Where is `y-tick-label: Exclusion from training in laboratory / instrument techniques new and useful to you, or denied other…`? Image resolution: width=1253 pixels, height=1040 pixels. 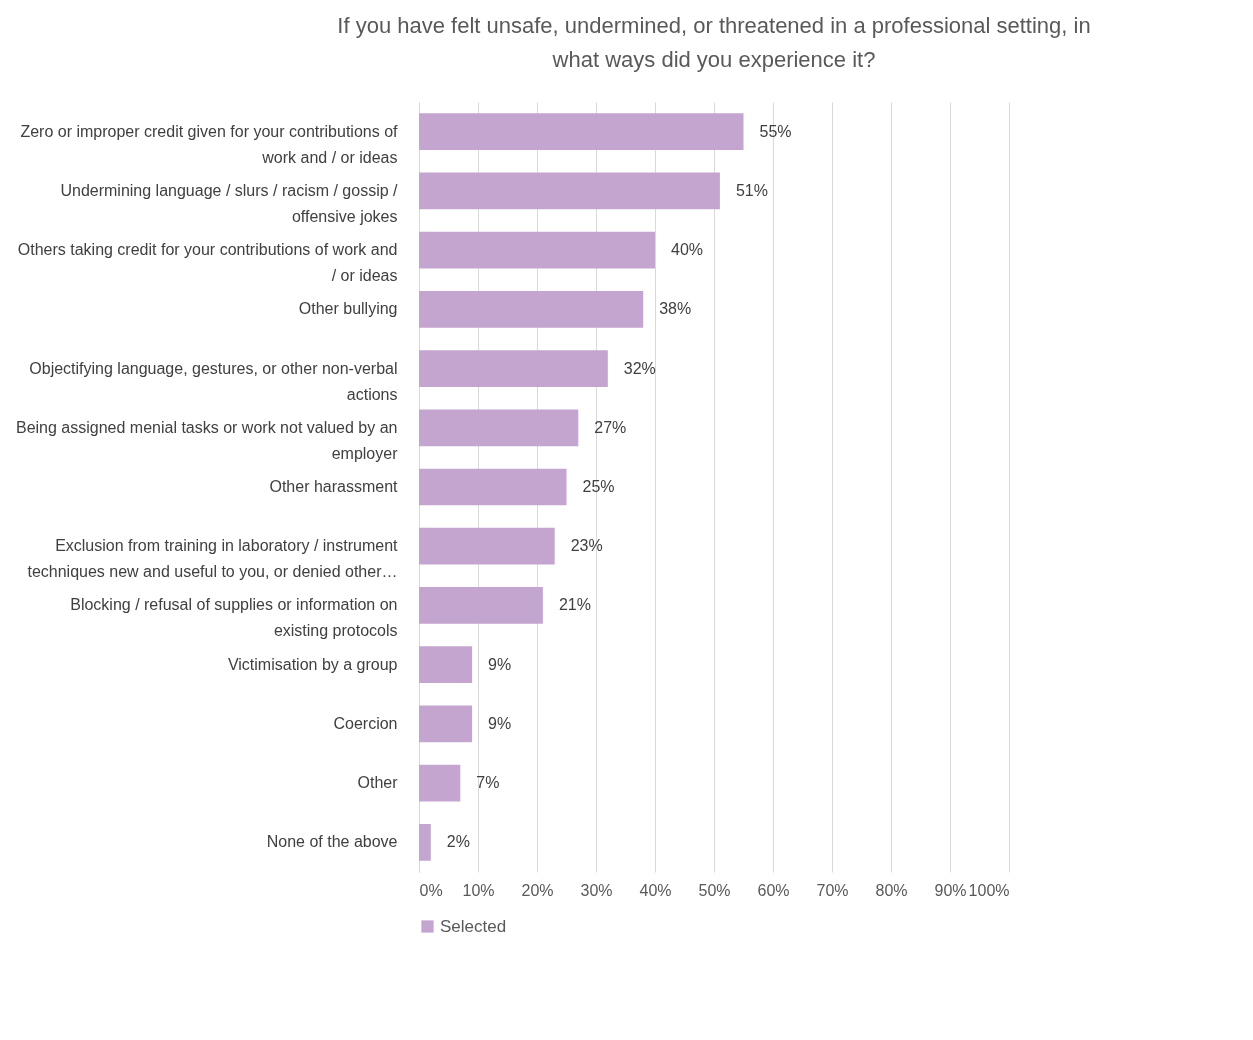
y-tick-label: Exclusion from training in laboratory / instrument techniques new and useful to you, or denied other… is located at coordinates (213, 559).